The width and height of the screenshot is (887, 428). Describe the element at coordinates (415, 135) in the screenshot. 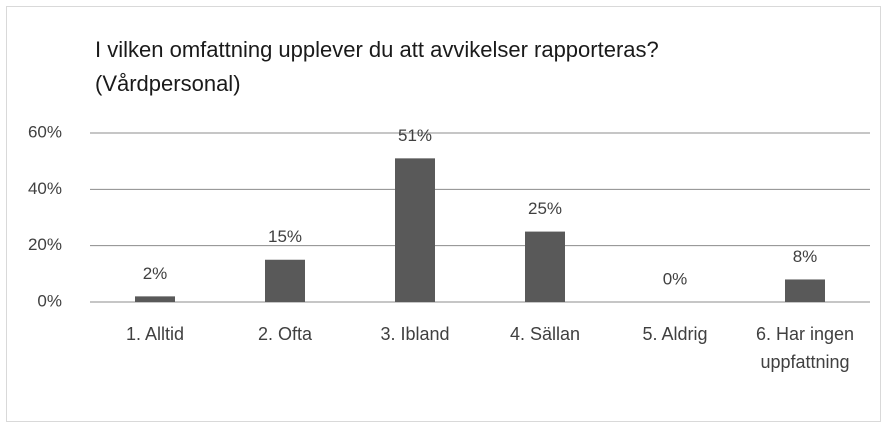

I see `value-label: 51%` at that location.